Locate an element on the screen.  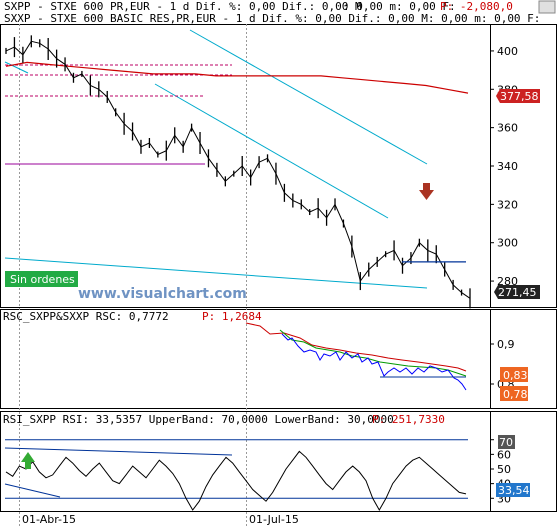
channel-left-line is located at coordinates (16, 67).